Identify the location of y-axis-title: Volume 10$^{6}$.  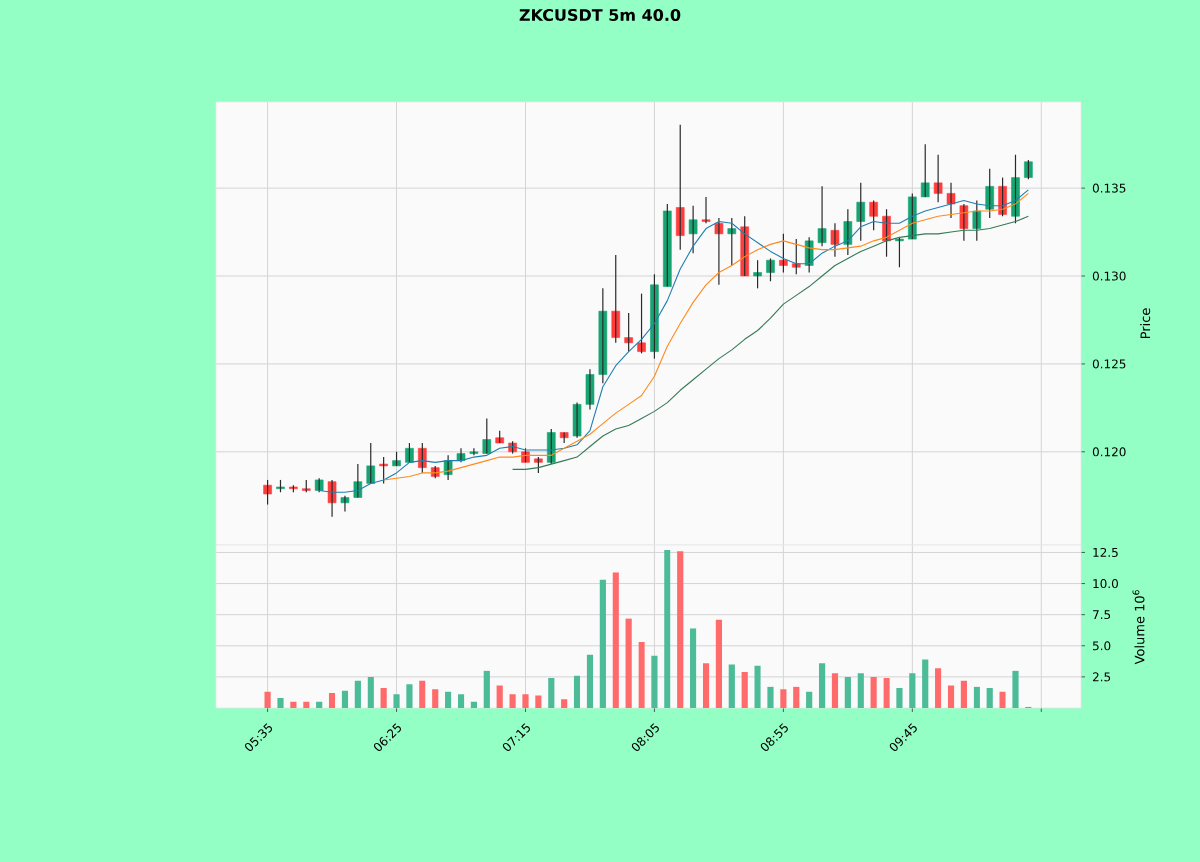
(1138, 627).